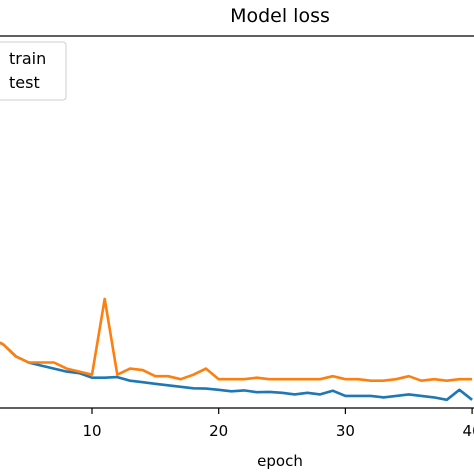 The width and height of the screenshot is (474, 474). I want to click on legend-box, so click(33, 71).